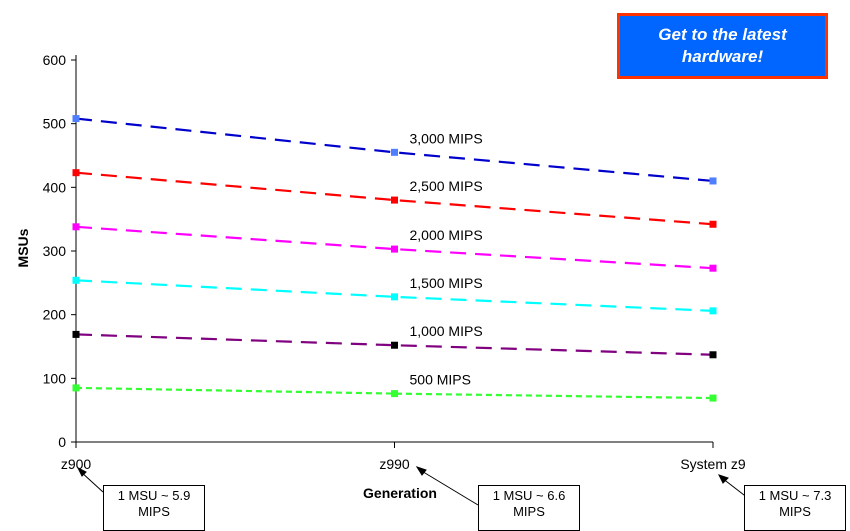 The height and width of the screenshot is (531, 850). What do you see at coordinates (400, 493) in the screenshot?
I see `x-axis-title: Generation` at bounding box center [400, 493].